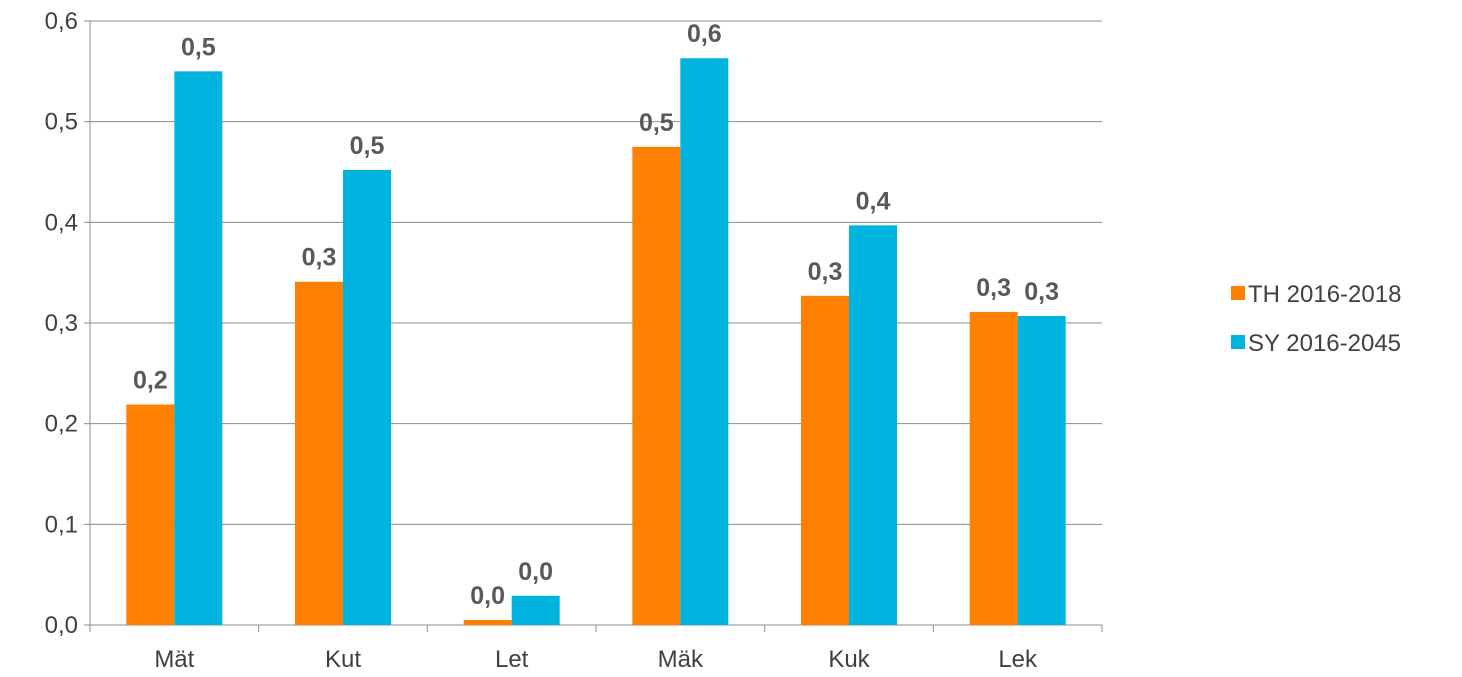  What do you see at coordinates (704, 34) in the screenshot?
I see `data-label: 0,6` at bounding box center [704, 34].